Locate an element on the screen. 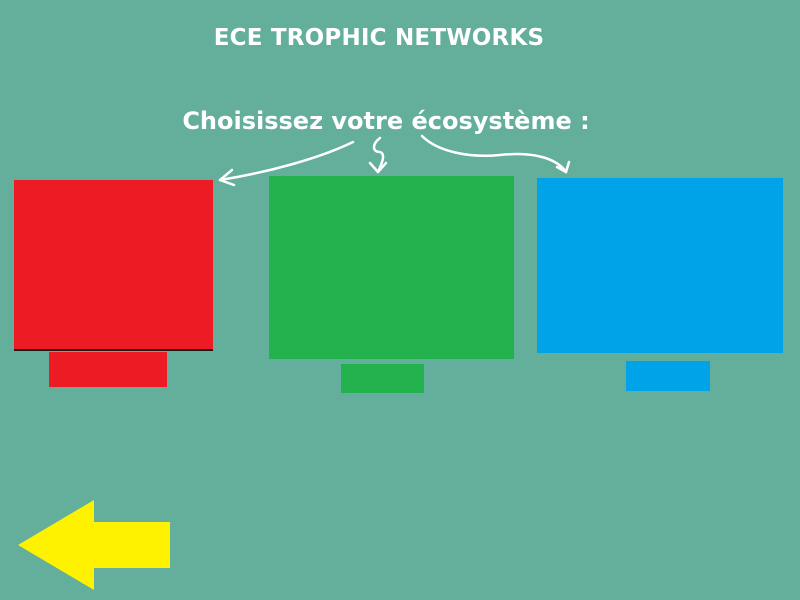 The image size is (800, 600). ecosystem-green-tile is located at coordinates (391, 267).